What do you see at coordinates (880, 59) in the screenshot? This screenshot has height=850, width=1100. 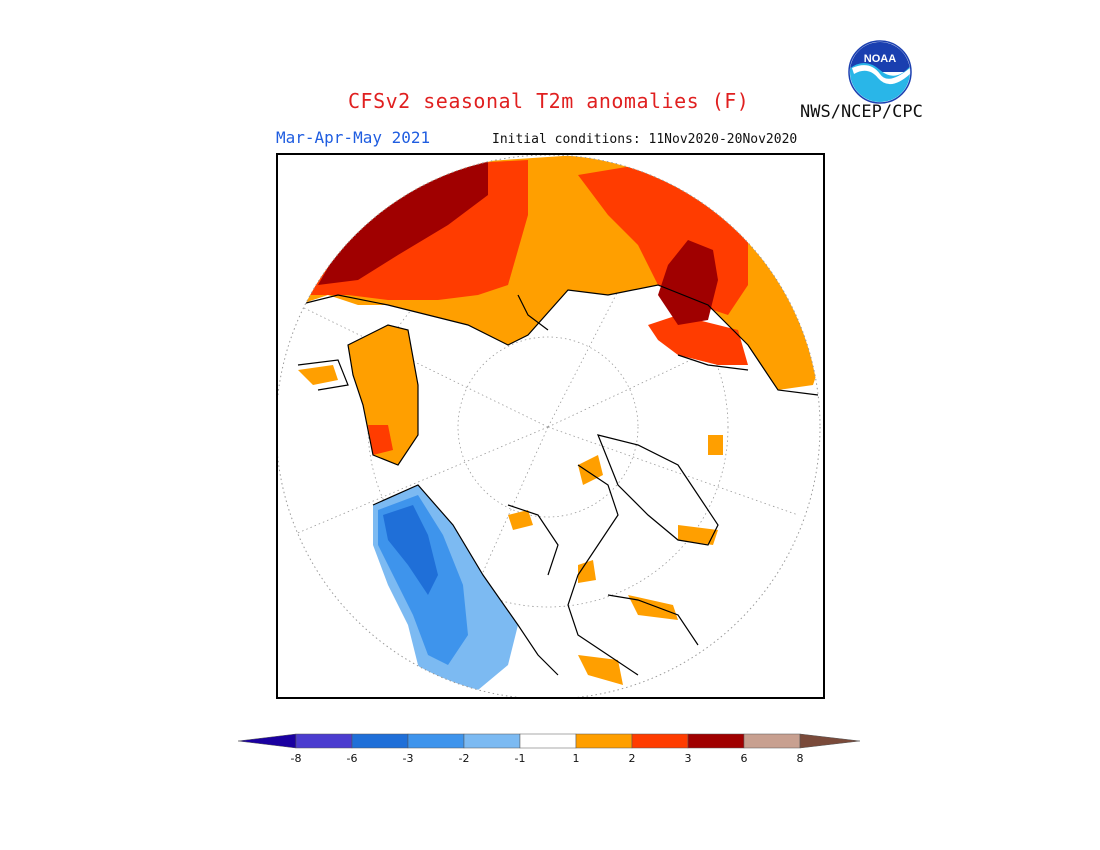 I see `logo-text: NOAA` at bounding box center [880, 59].